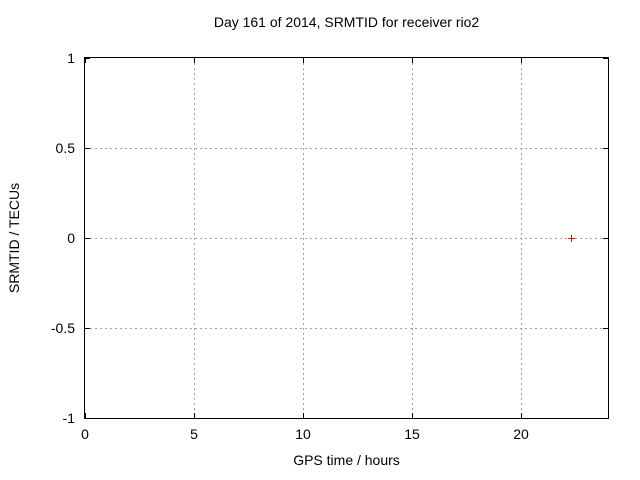 The width and height of the screenshot is (640, 480). What do you see at coordinates (65, 148) in the screenshot?
I see `y-tick-label: 0.5` at bounding box center [65, 148].